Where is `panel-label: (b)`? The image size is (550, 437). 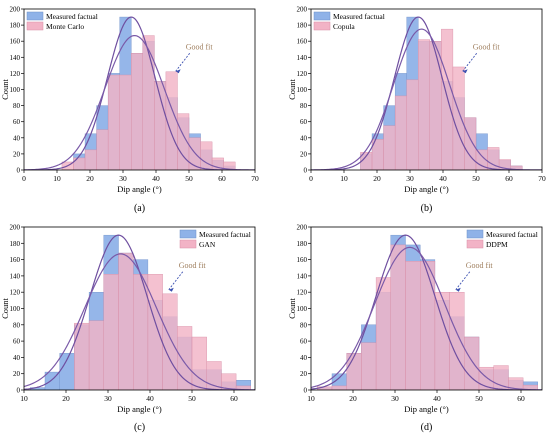 panel-label: (b) is located at coordinates (427, 208).